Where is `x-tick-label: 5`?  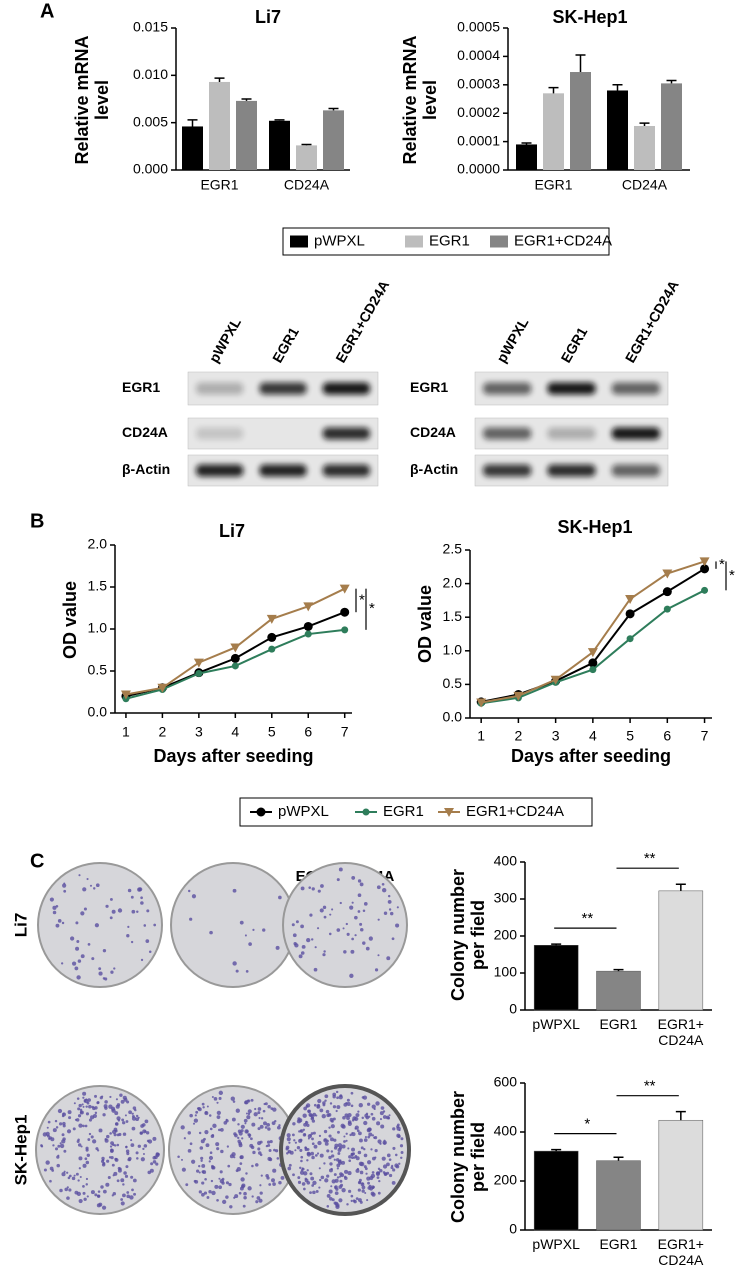
x-tick-label: 5 is located at coordinates (630, 736).